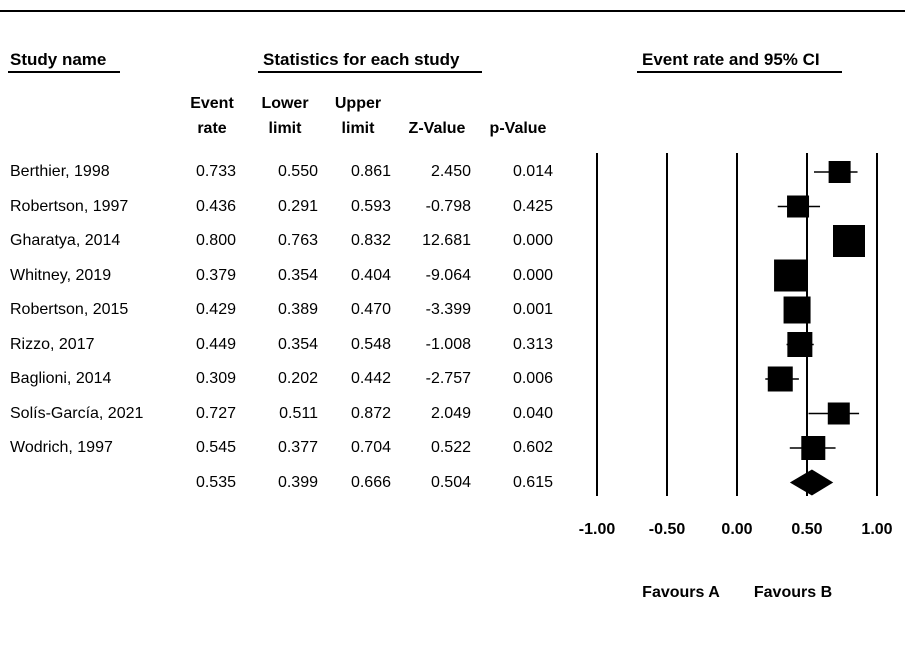 The width and height of the screenshot is (907, 660). What do you see at coordinates (450, 447) in the screenshot?
I see `row-z-value: 0.522` at bounding box center [450, 447].